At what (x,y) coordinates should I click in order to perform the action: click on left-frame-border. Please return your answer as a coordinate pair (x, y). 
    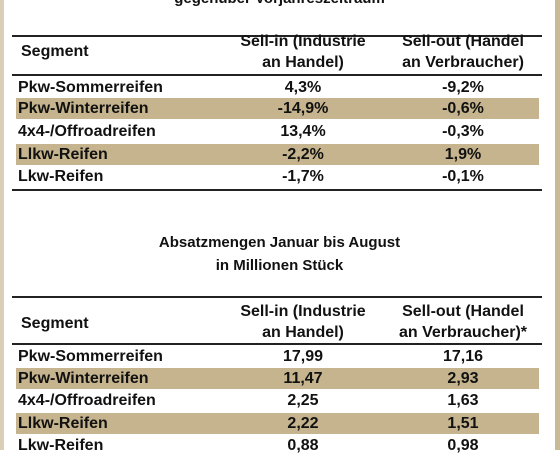
    Looking at the image, I should click on (2, 225).